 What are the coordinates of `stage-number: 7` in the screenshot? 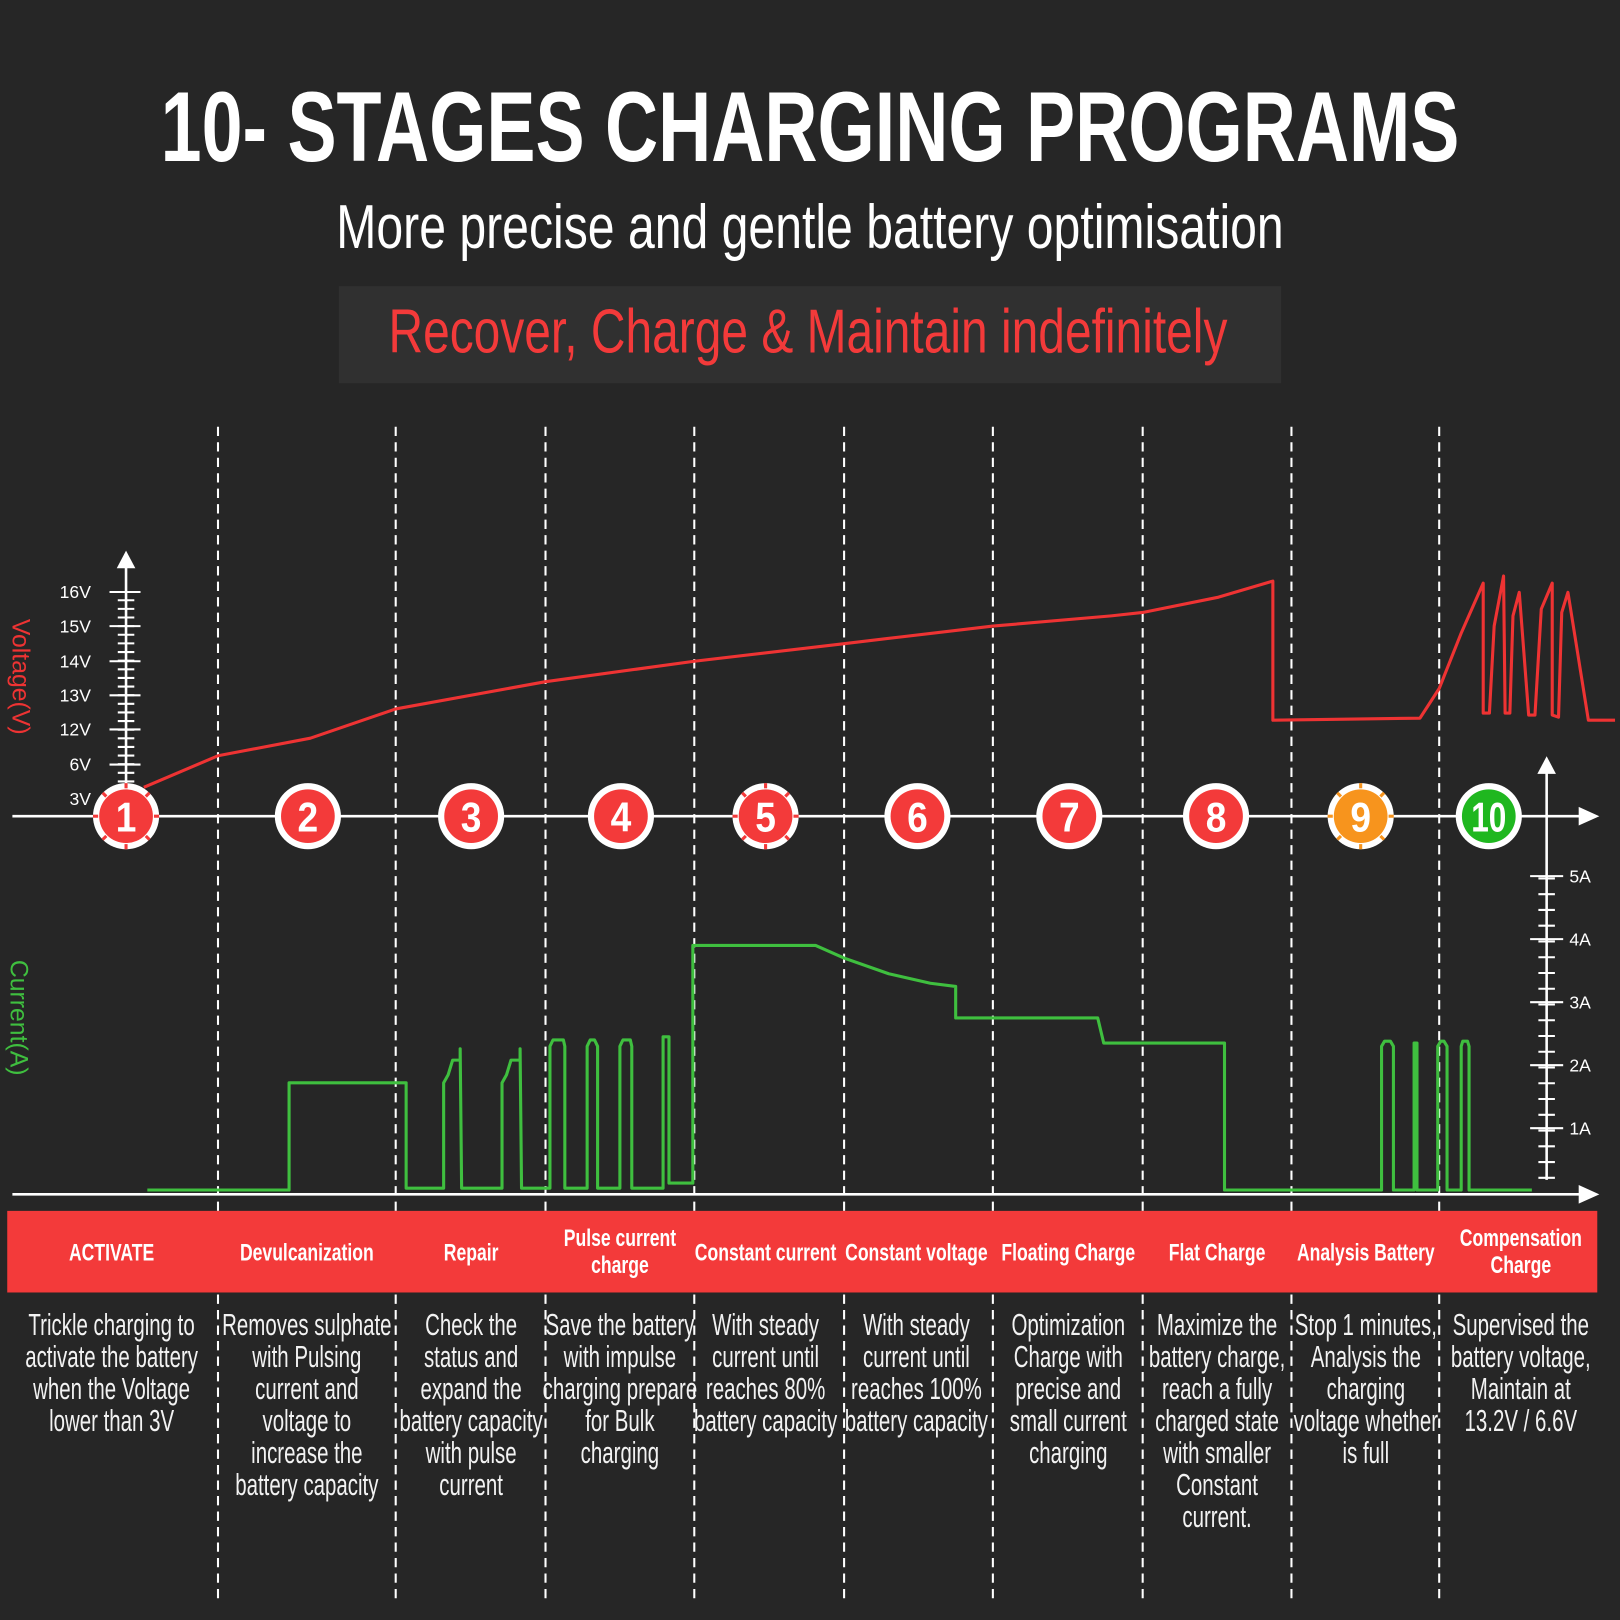 It's located at (1069, 818).